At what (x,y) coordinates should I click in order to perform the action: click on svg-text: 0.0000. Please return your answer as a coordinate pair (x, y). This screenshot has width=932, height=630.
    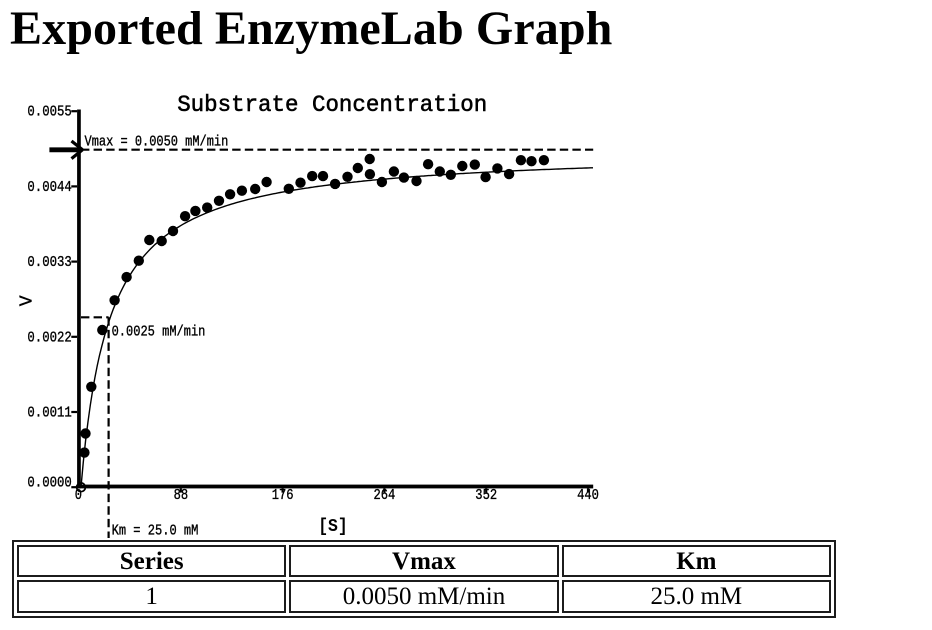
    Looking at the image, I should click on (49, 483).